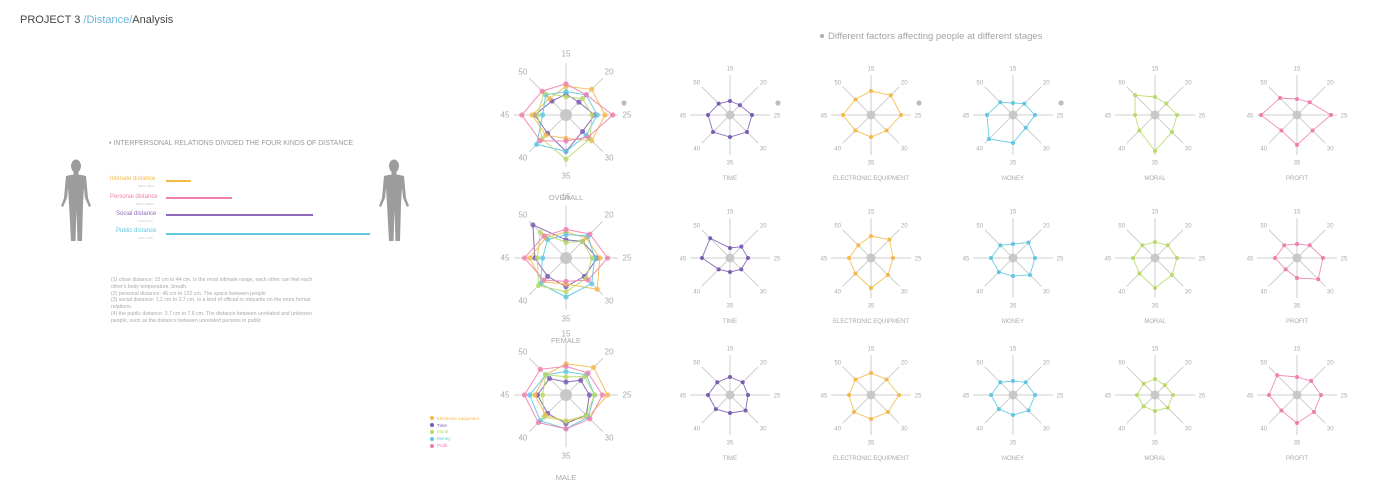 This screenshot has height=495, width=1400. I want to click on marker-dot, so click(1061, 103).